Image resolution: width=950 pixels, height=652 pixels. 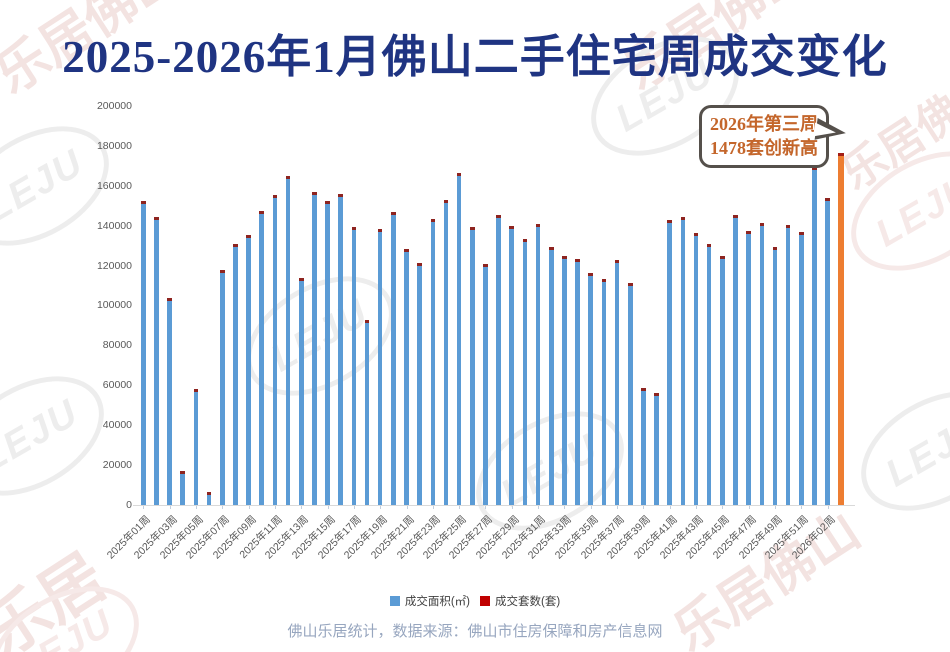 What do you see at coordinates (143, 353) in the screenshot?
I see `bar-2025年01周` at bounding box center [143, 353].